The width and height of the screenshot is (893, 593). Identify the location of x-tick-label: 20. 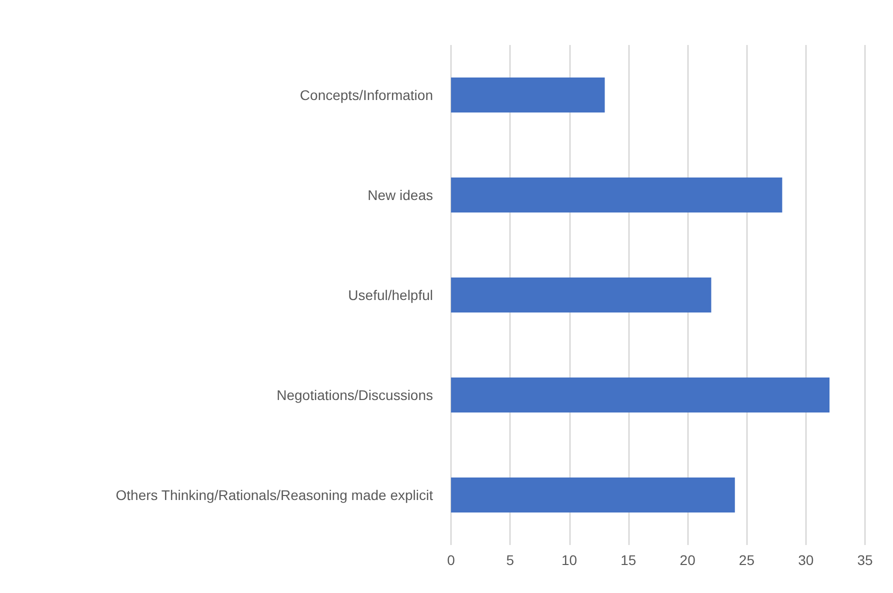
(688, 560).